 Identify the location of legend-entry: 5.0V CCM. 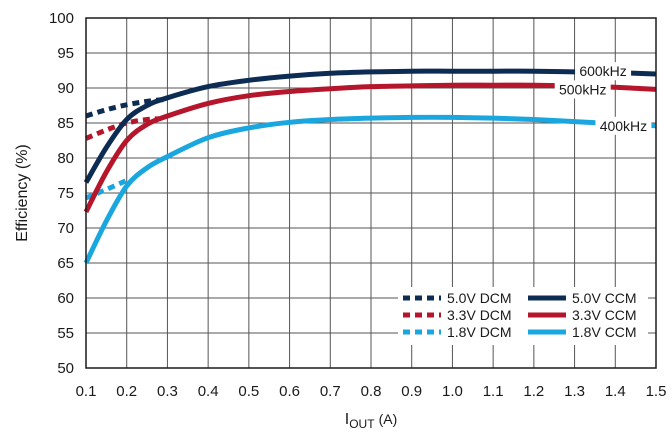
(604, 298).